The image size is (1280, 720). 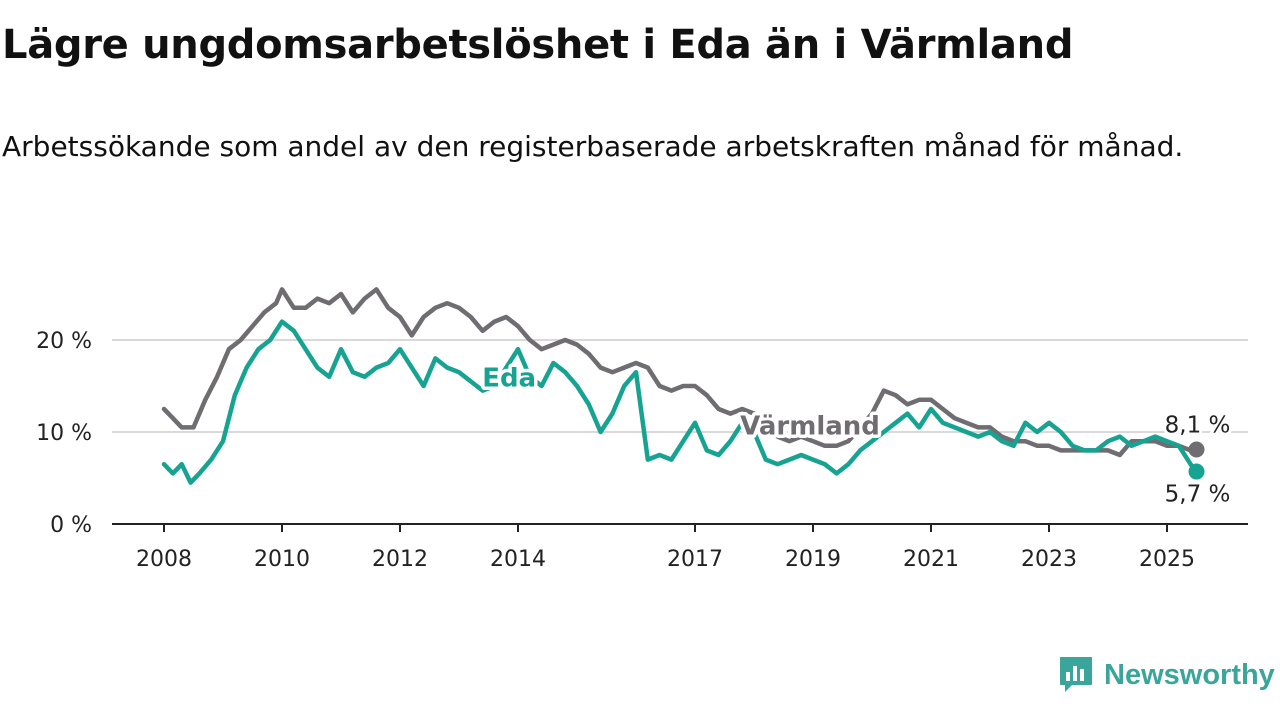 I want to click on newsworthy-logo-icon, so click(x=1076, y=674).